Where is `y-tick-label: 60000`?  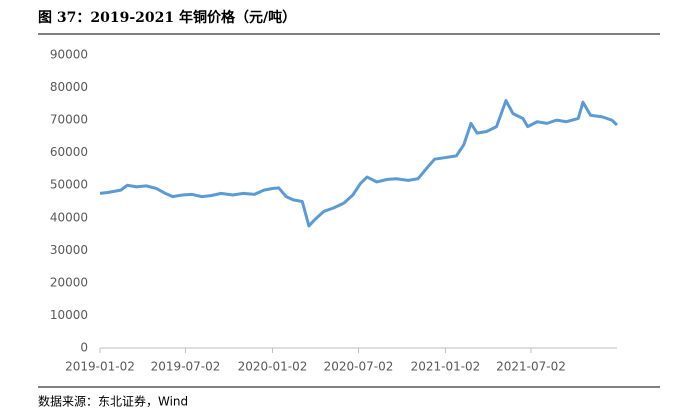
y-tick-label: 60000 is located at coordinates (69, 152).